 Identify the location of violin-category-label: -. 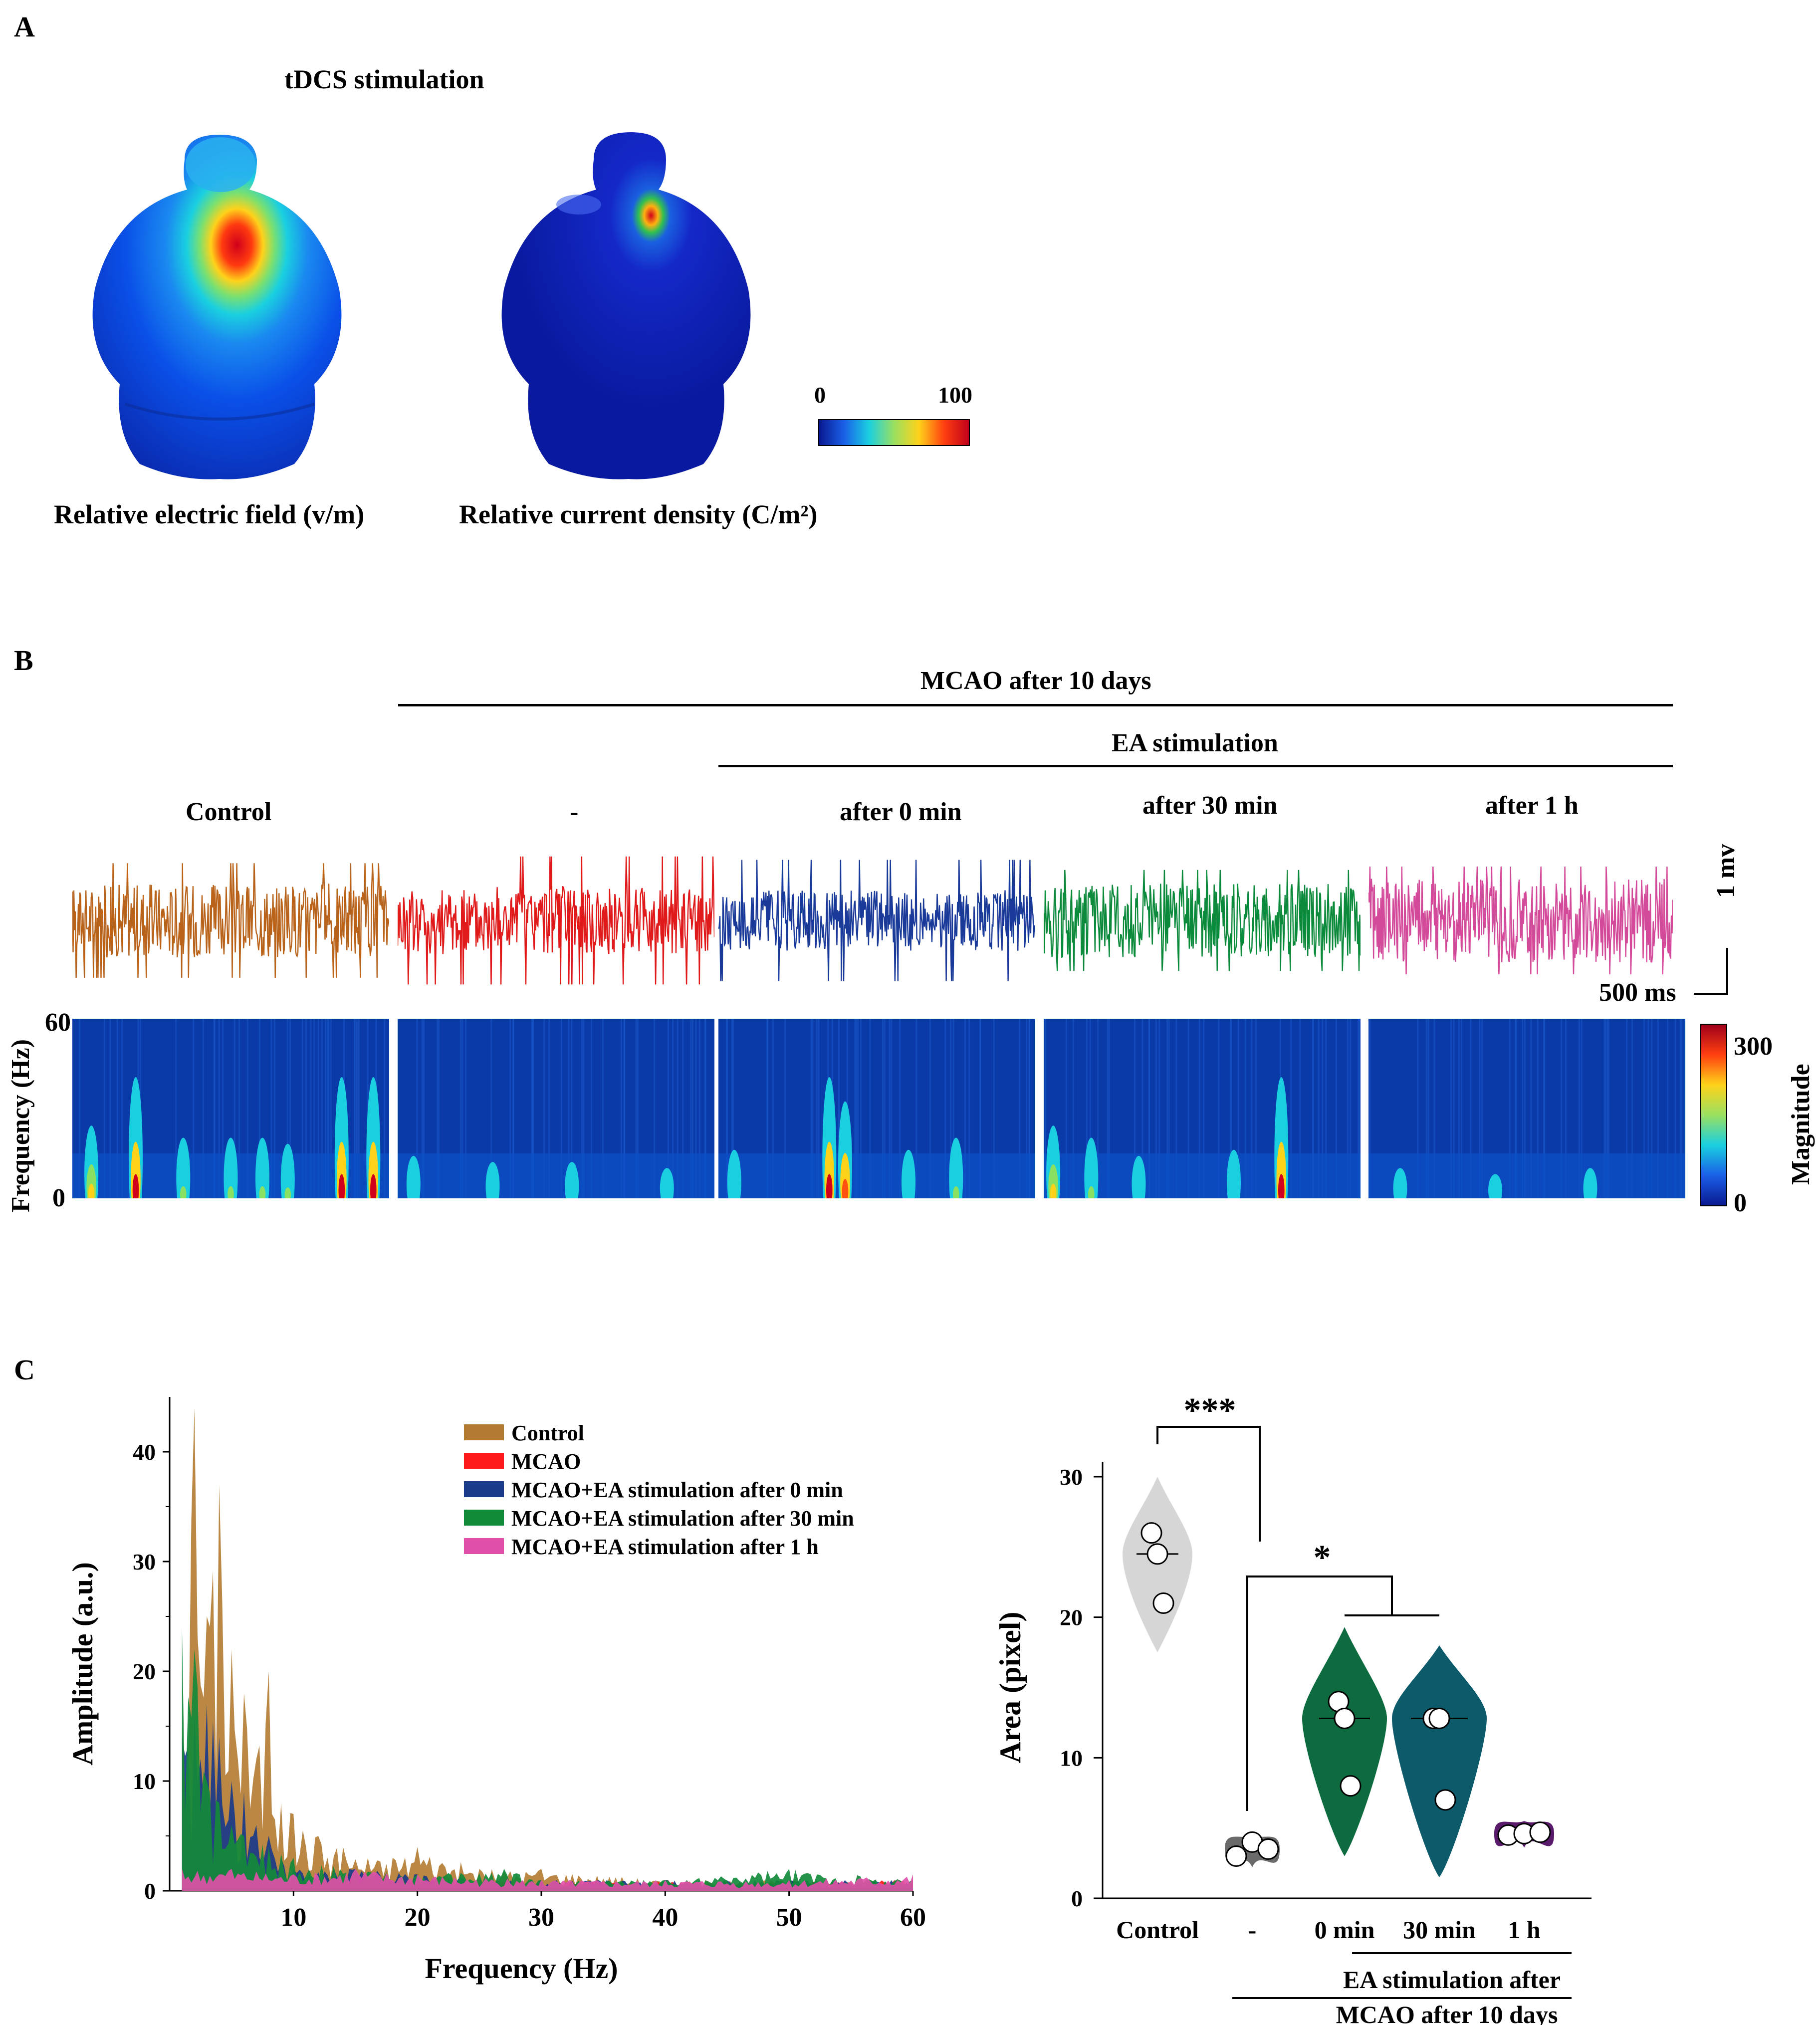
(1252, 1930).